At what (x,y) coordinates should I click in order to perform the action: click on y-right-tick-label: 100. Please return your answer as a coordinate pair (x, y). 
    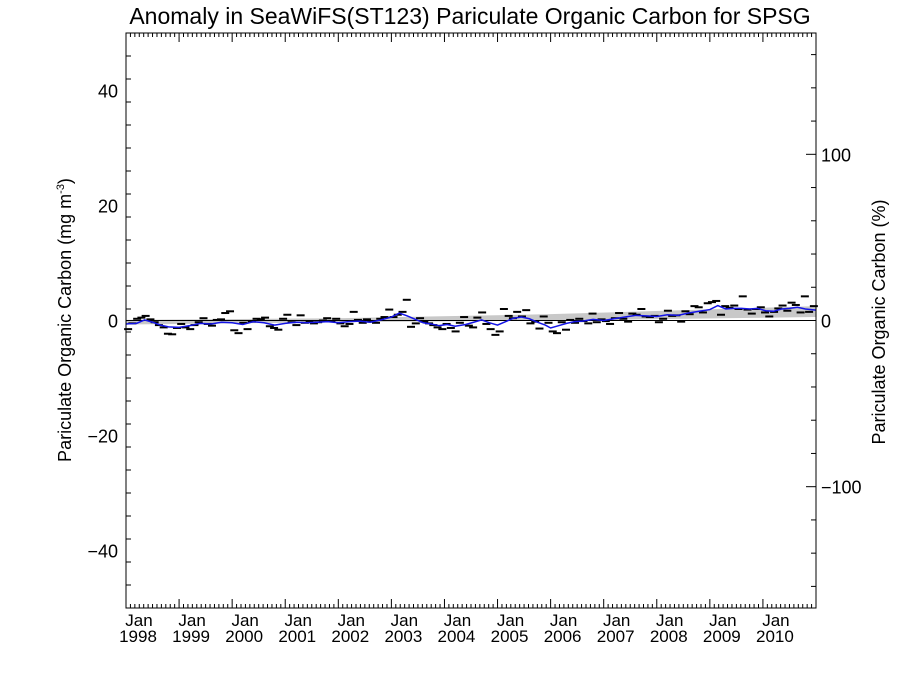
    Looking at the image, I should click on (836, 155).